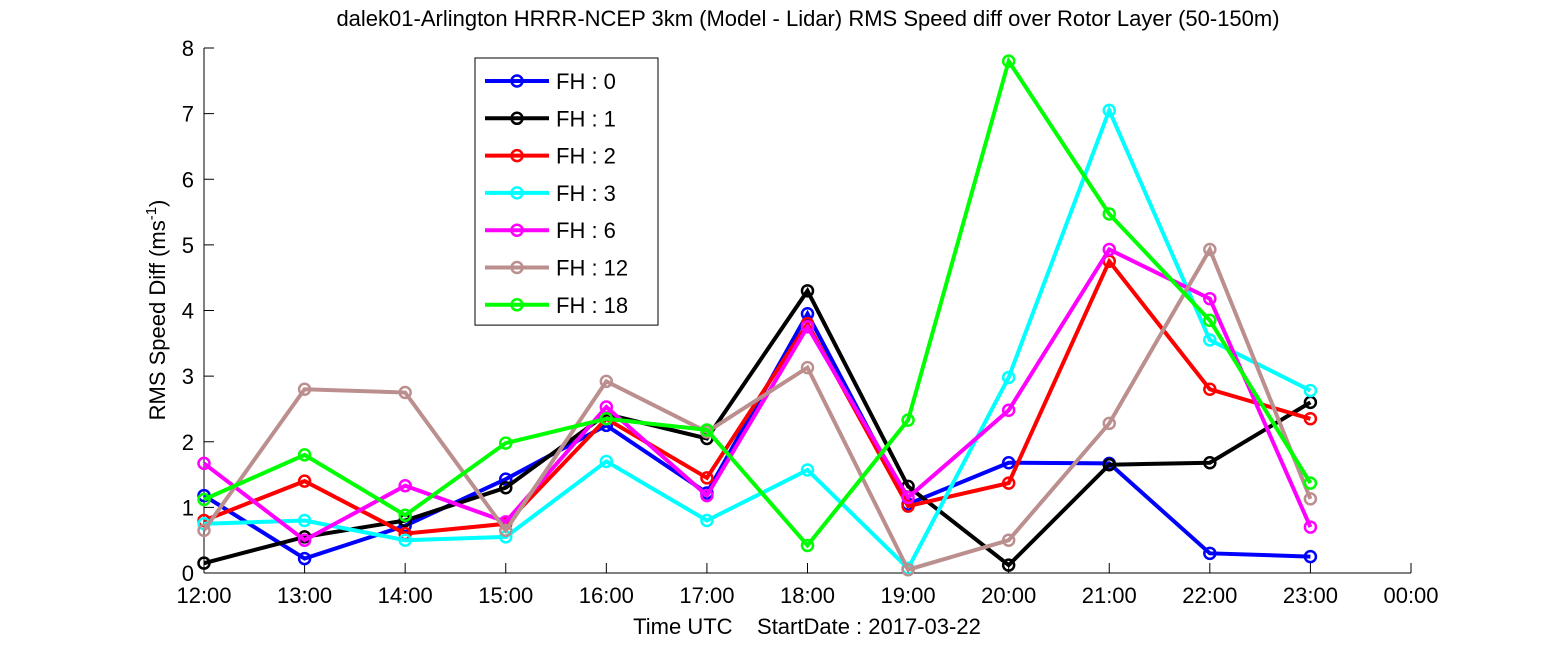  I want to click on legend-label: FH : 3, so click(586, 193).